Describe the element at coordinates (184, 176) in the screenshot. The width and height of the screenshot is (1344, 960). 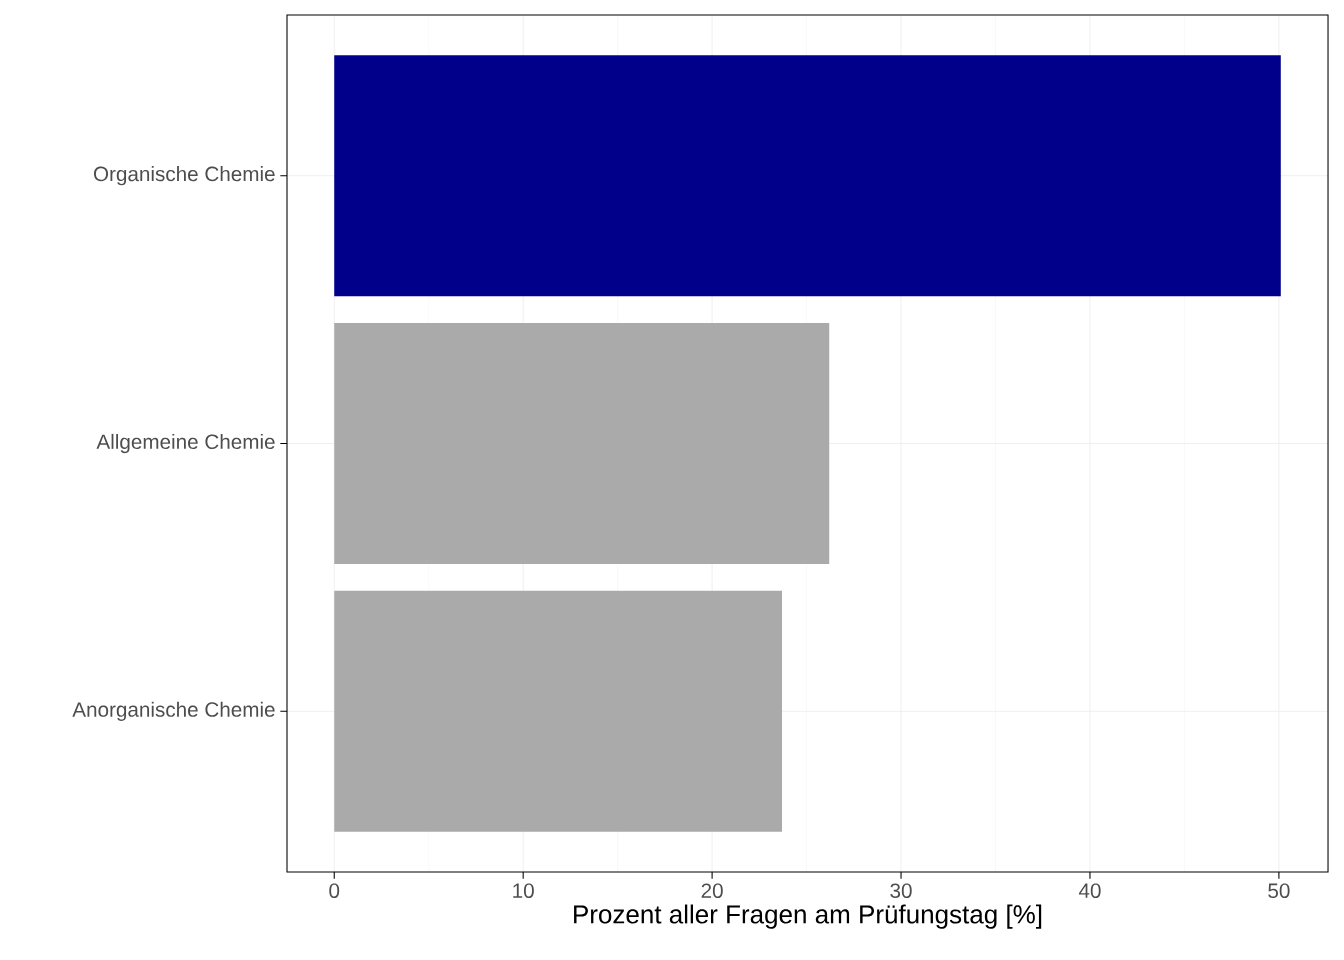
I see `y-tick-label: Organische Chemie` at that location.